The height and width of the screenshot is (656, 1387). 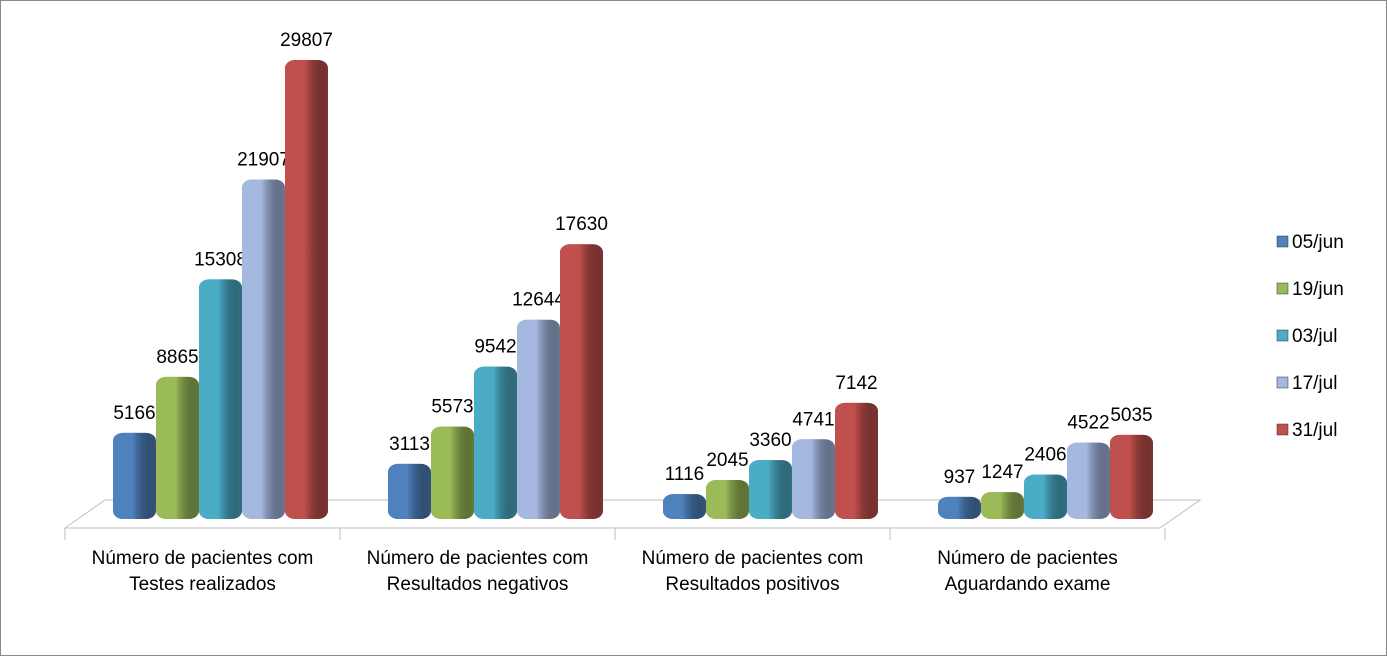 What do you see at coordinates (1318, 289) in the screenshot?
I see `legend-label: 19/jun` at bounding box center [1318, 289].